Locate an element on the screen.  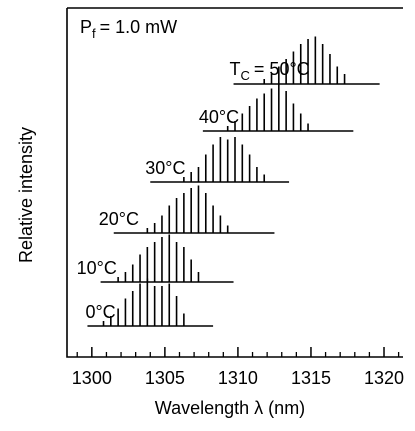
power-annotation: Pf = 1.0 mW is located at coordinates (128, 29).